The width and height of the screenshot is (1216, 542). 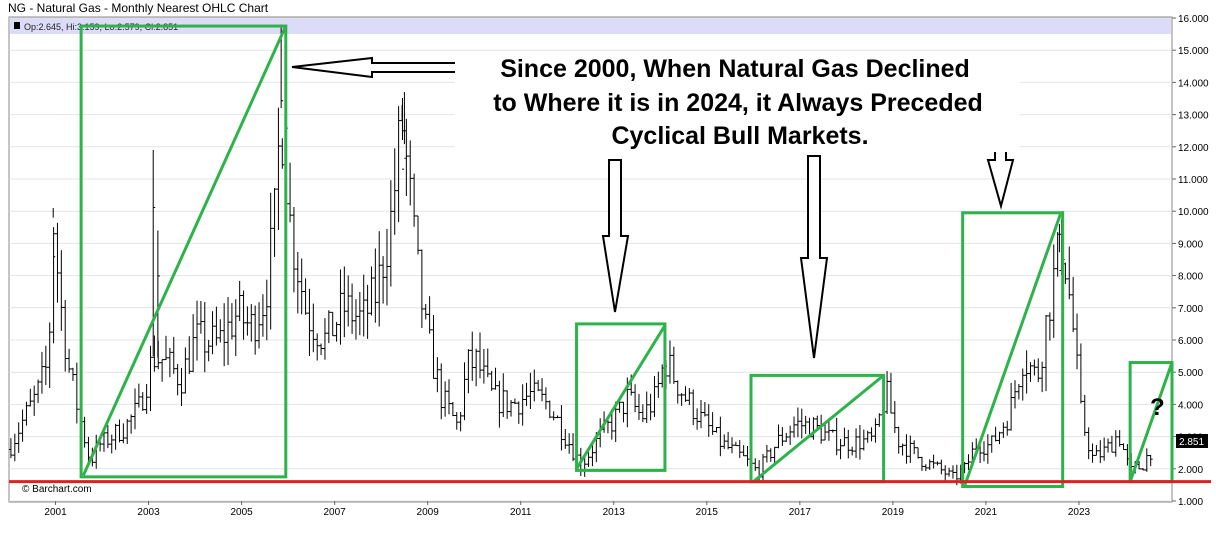 I want to click on annotation-line-3: Cyclical Bull Markets., so click(x=739, y=136).